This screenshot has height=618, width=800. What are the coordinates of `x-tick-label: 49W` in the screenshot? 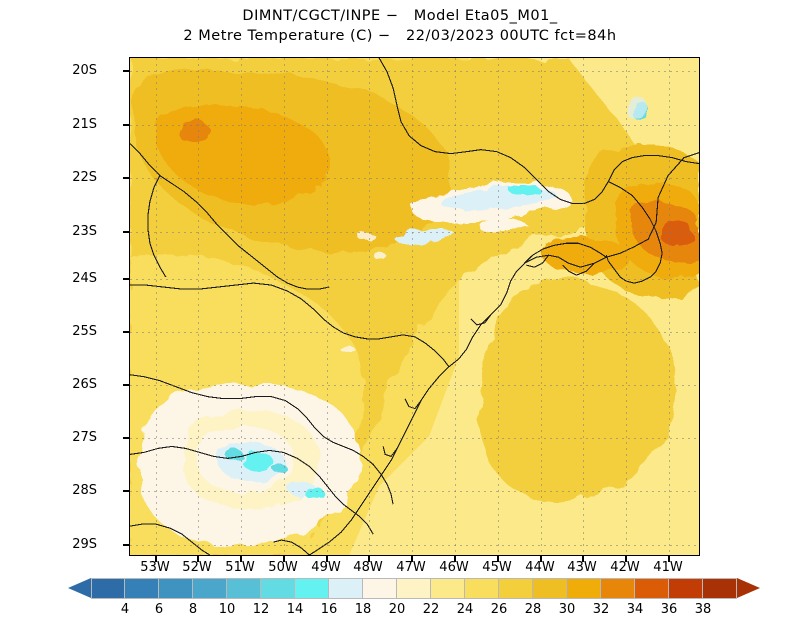 It's located at (326, 567).